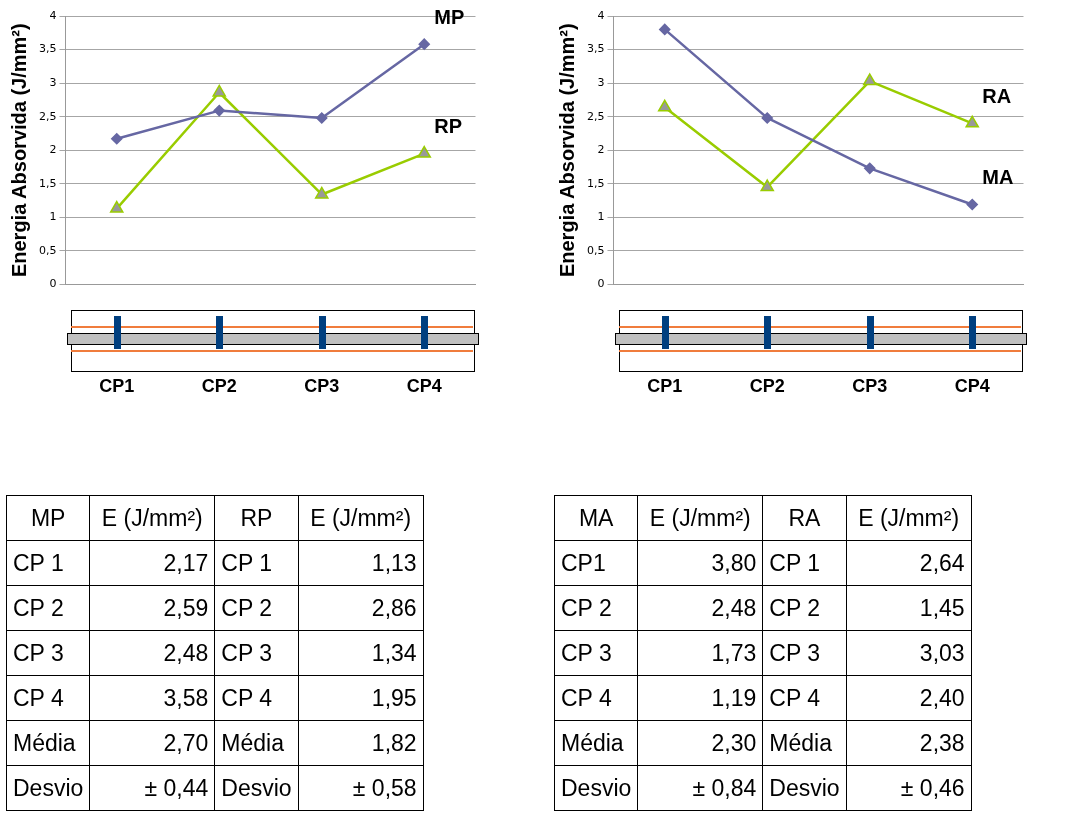 The height and width of the screenshot is (823, 1088). Describe the element at coordinates (700, 743) in the screenshot. I see `text: 2,30` at that location.